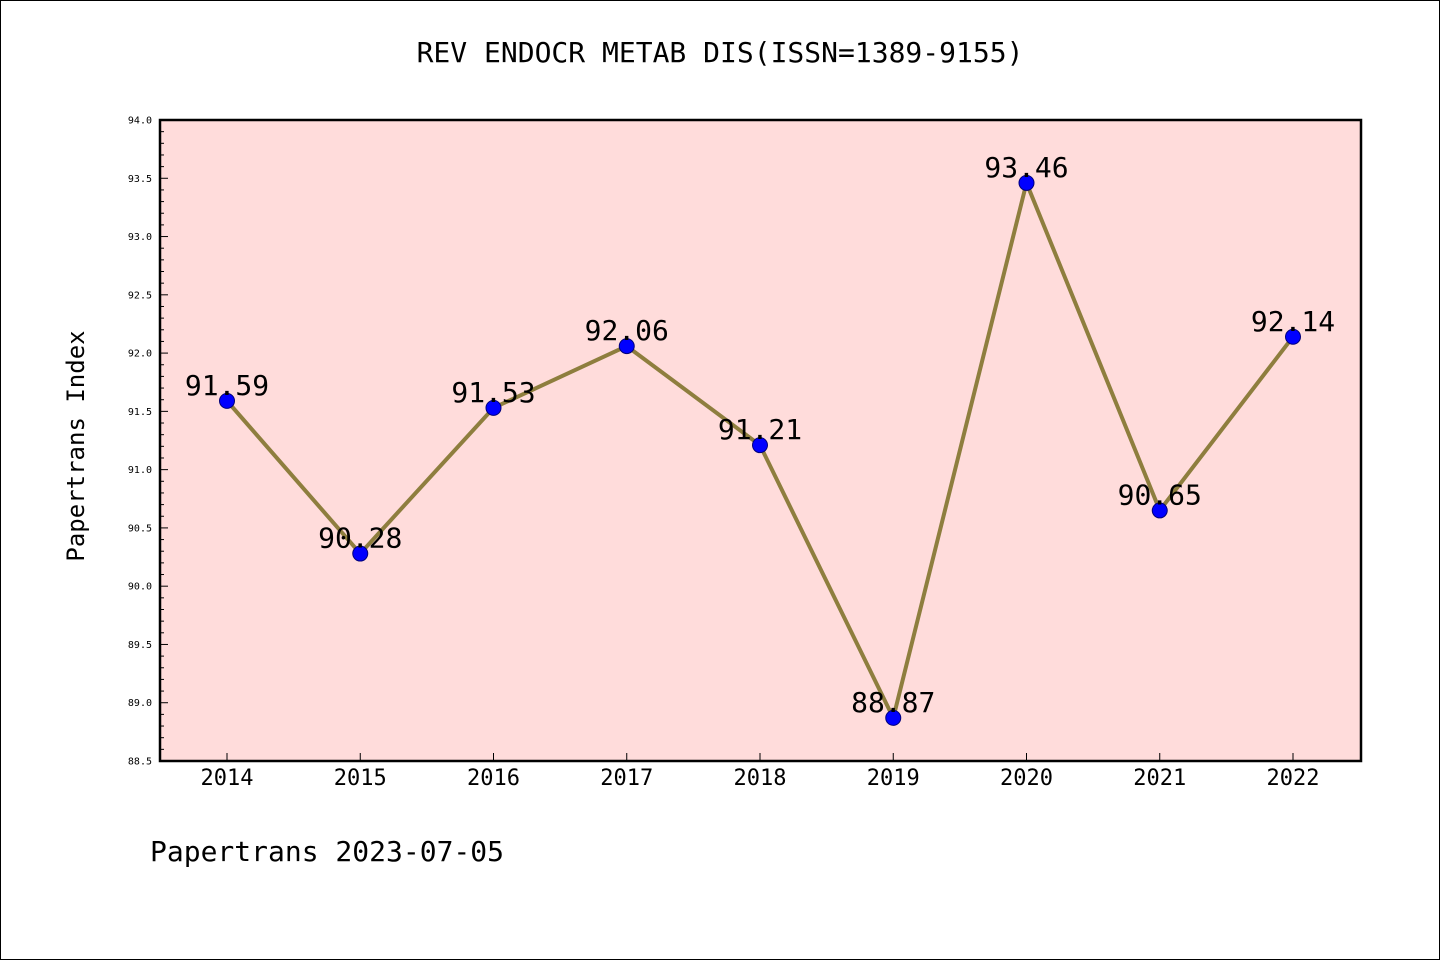 The width and height of the screenshot is (1440, 960). Describe the element at coordinates (140, 237) in the screenshot. I see `y-tick-label: 93.0` at that location.